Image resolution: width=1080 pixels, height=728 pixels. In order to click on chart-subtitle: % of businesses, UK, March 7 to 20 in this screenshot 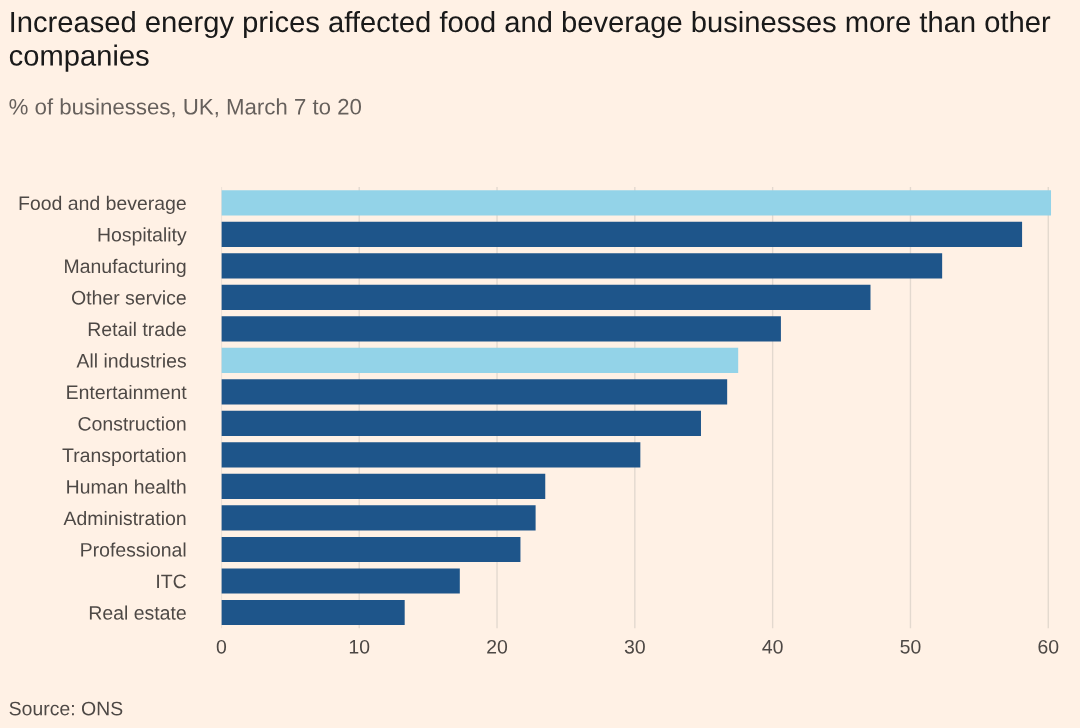, I will do `click(185, 108)`.